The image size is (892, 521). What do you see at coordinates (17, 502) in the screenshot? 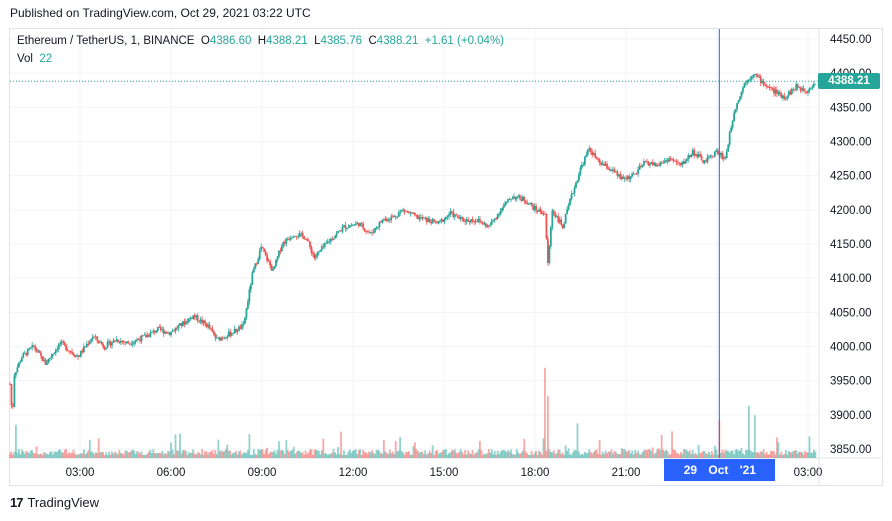
I see `tradingview-logo-icon: 17` at bounding box center [17, 502].